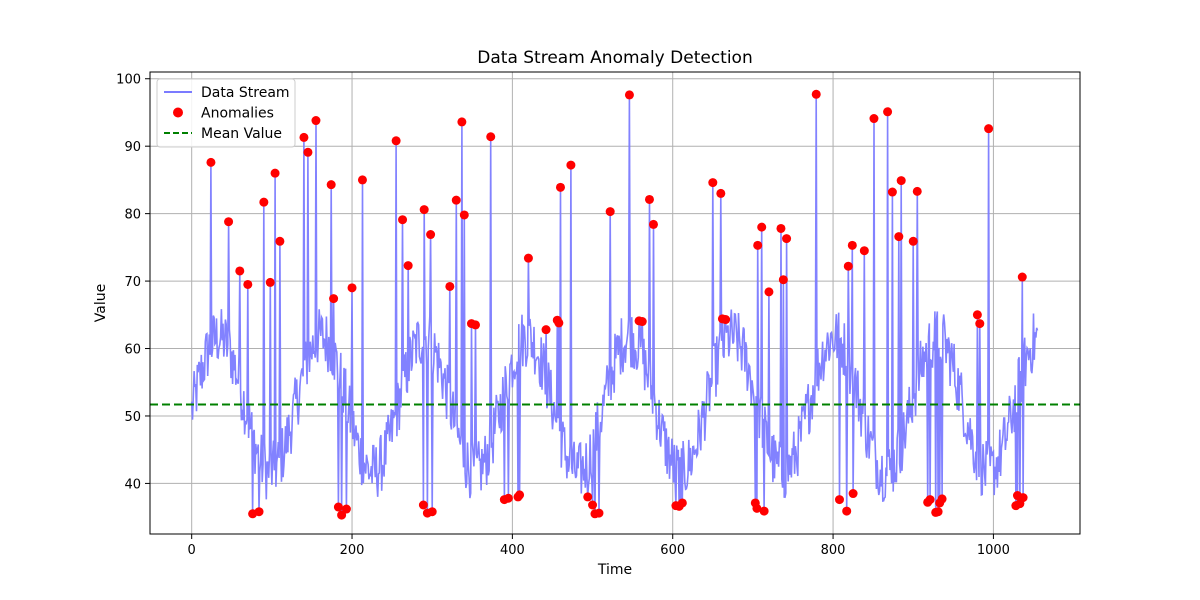 The image size is (1200, 600). What do you see at coordinates (352, 550) in the screenshot?
I see `x-tick-label: 200` at bounding box center [352, 550].